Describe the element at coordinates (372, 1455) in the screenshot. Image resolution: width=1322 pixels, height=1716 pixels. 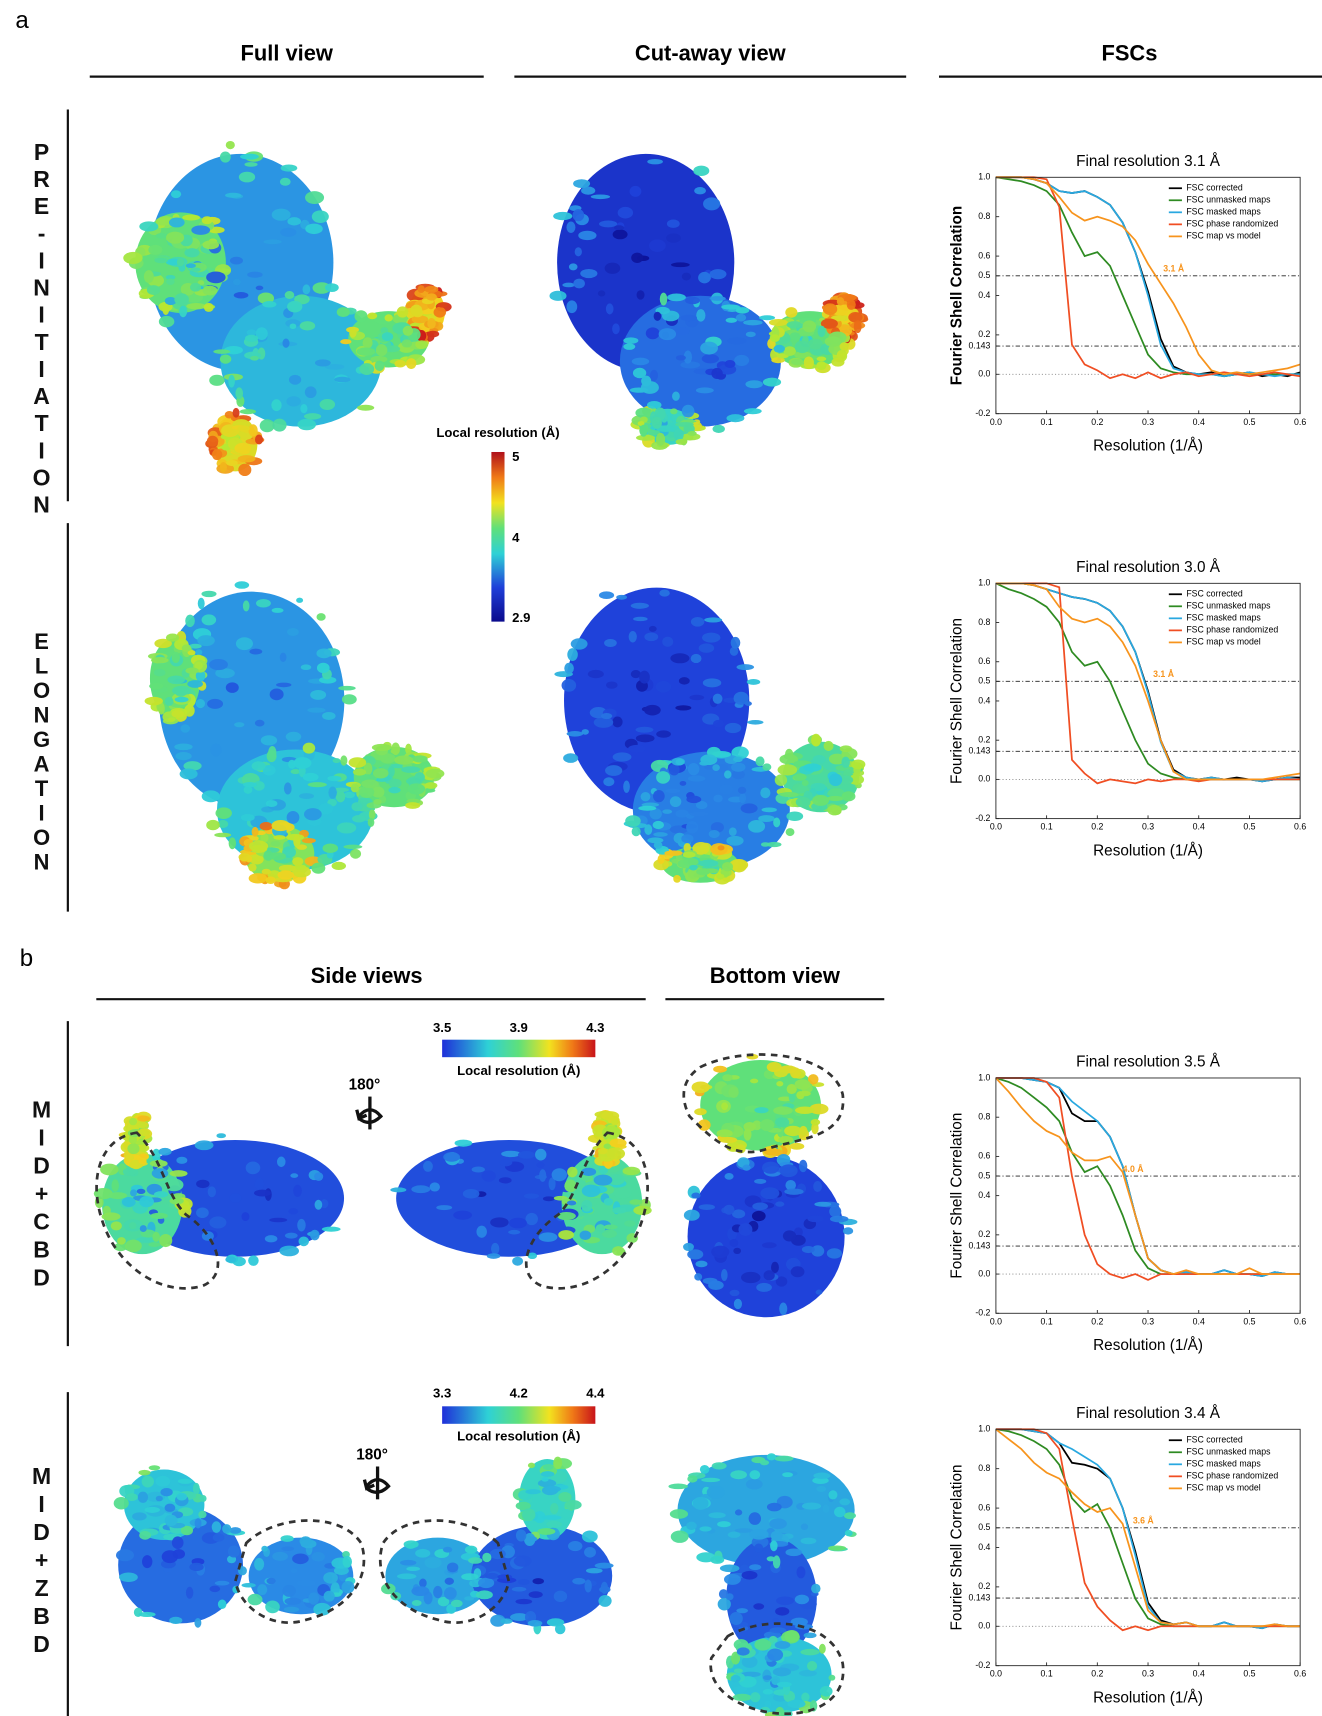
I see `rotation-label: 180°` at that location.